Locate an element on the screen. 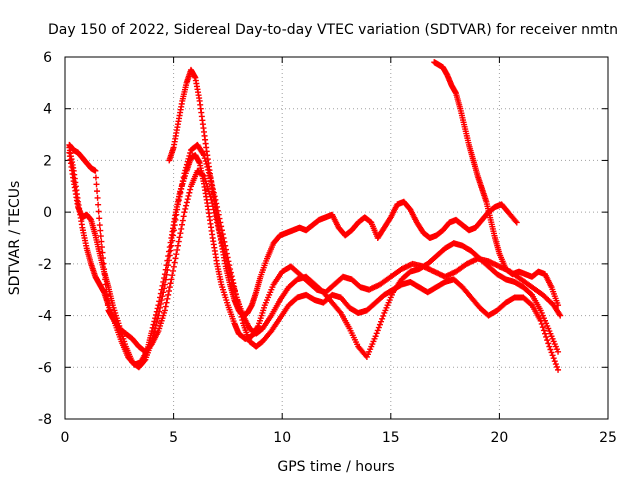 Image resolution: width=640 pixels, height=480 pixels. series-track-e is located at coordinates (496, 184).